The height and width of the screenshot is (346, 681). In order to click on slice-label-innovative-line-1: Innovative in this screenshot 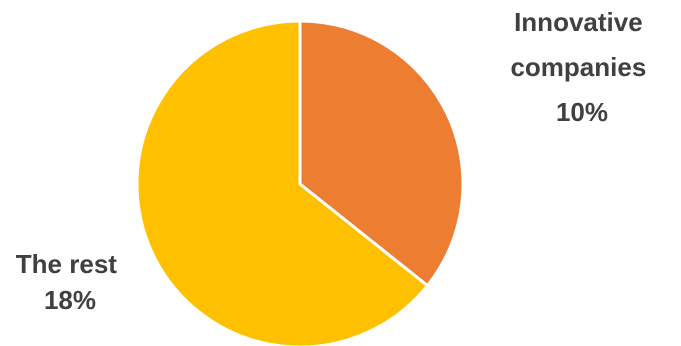, I will do `click(578, 22)`.